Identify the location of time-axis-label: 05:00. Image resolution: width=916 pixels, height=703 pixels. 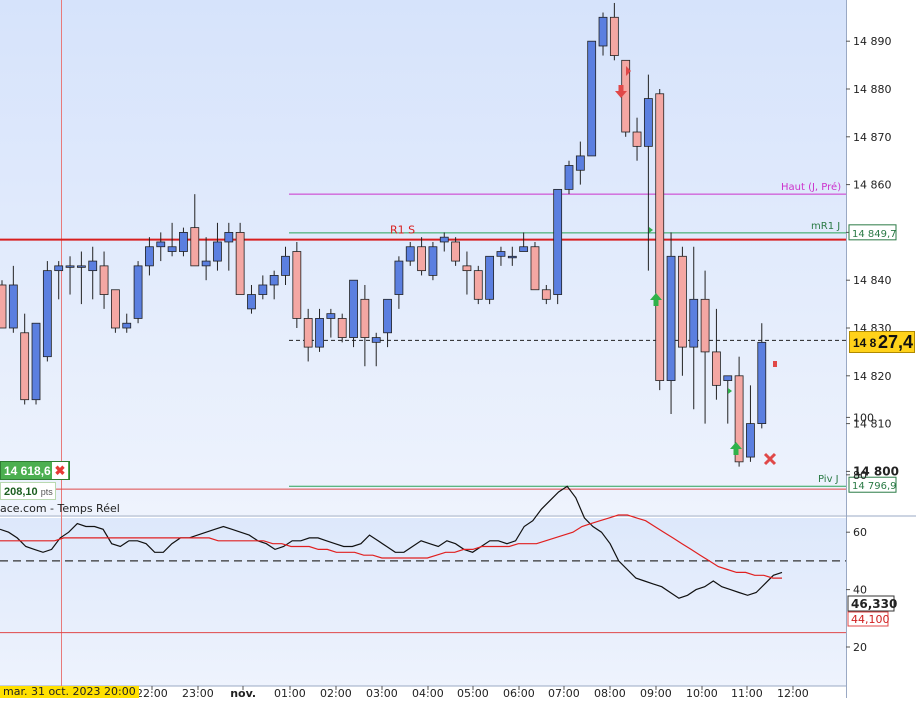
(473, 692).